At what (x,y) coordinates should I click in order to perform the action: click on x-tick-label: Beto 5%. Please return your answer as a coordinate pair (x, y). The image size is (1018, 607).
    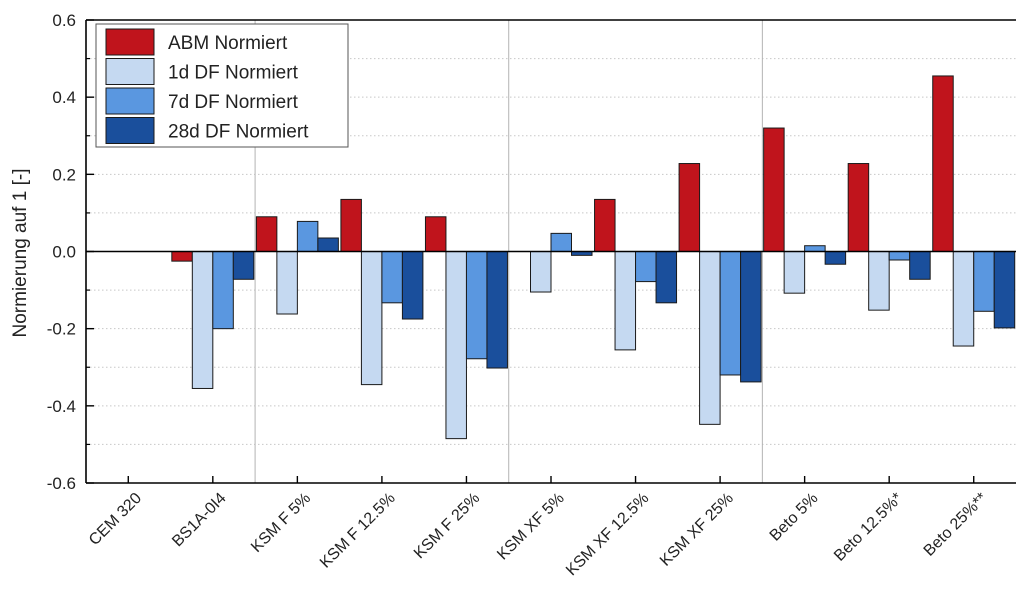
    Looking at the image, I should click on (794, 517).